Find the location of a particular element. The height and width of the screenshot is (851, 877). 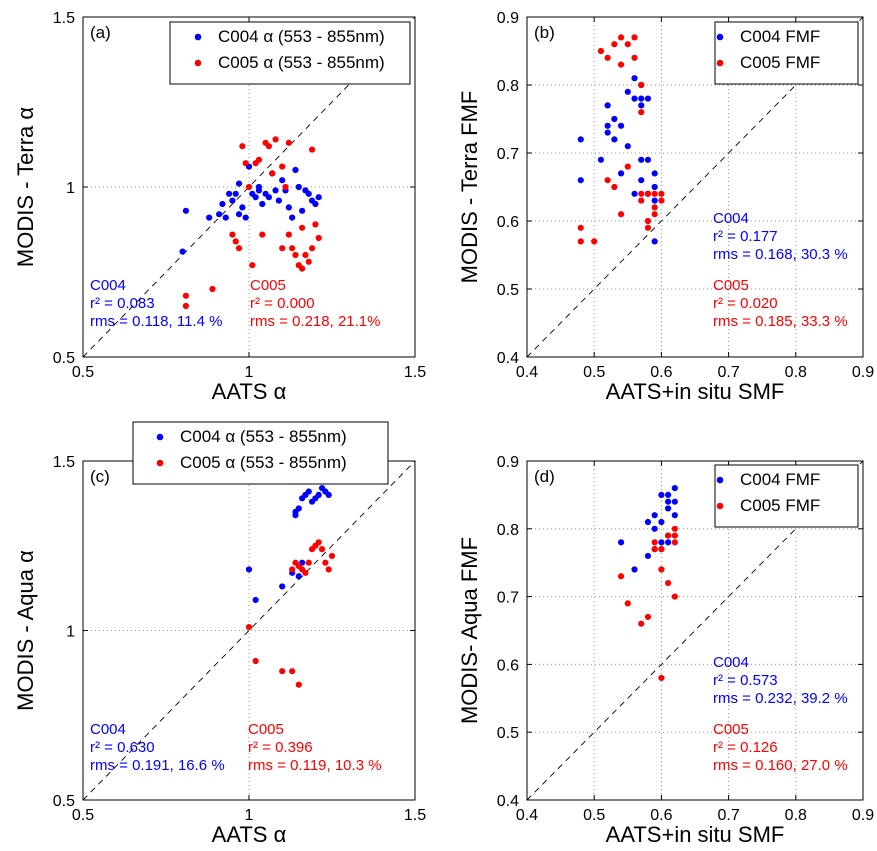

x-tick-label: 1 is located at coordinates (249, 372).